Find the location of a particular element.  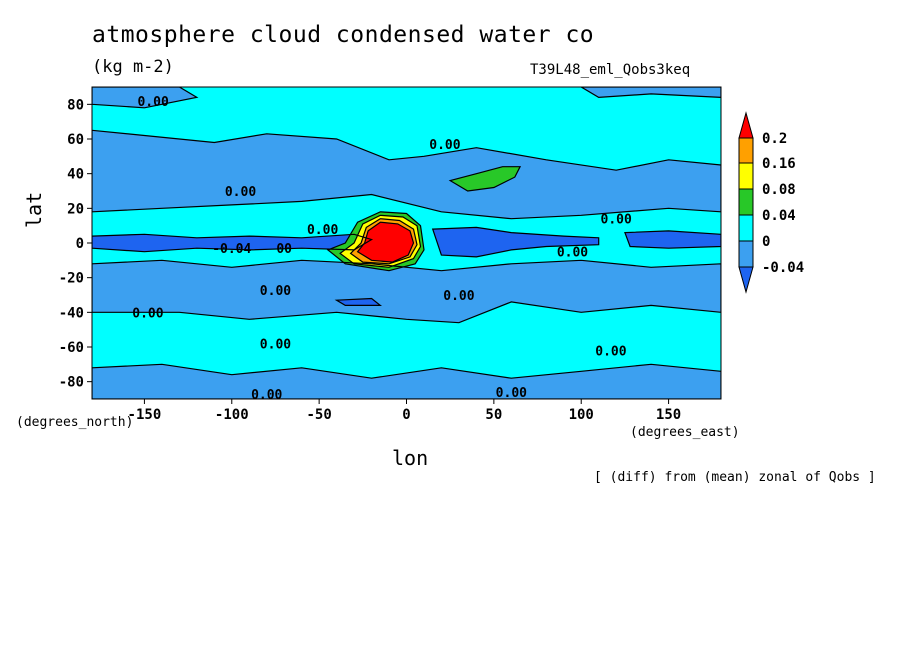

colorbar-label: 0.08 is located at coordinates (779, 190).